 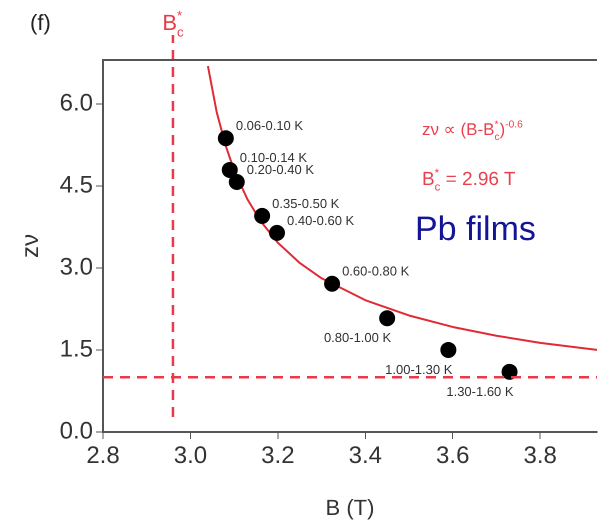 I want to click on annotation: Pb films, so click(x=475, y=229).